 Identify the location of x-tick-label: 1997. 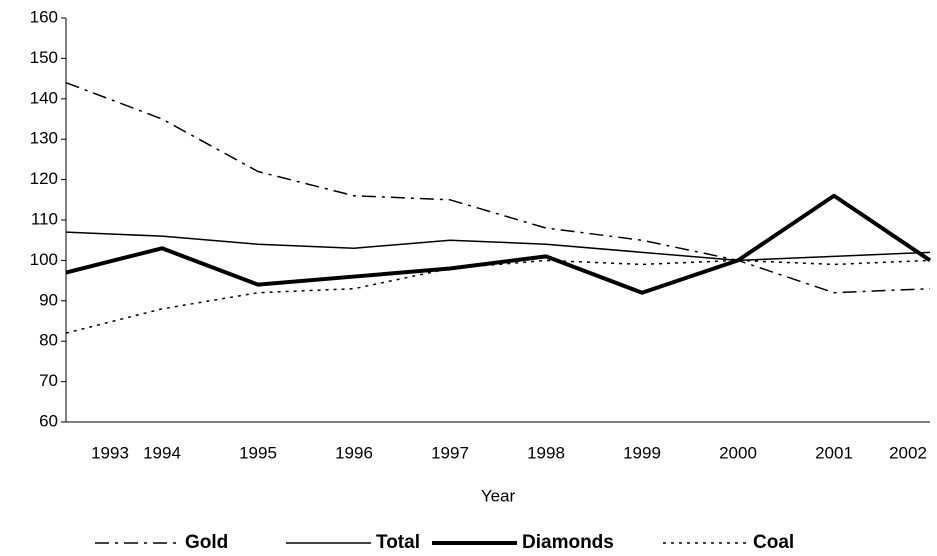
(450, 452).